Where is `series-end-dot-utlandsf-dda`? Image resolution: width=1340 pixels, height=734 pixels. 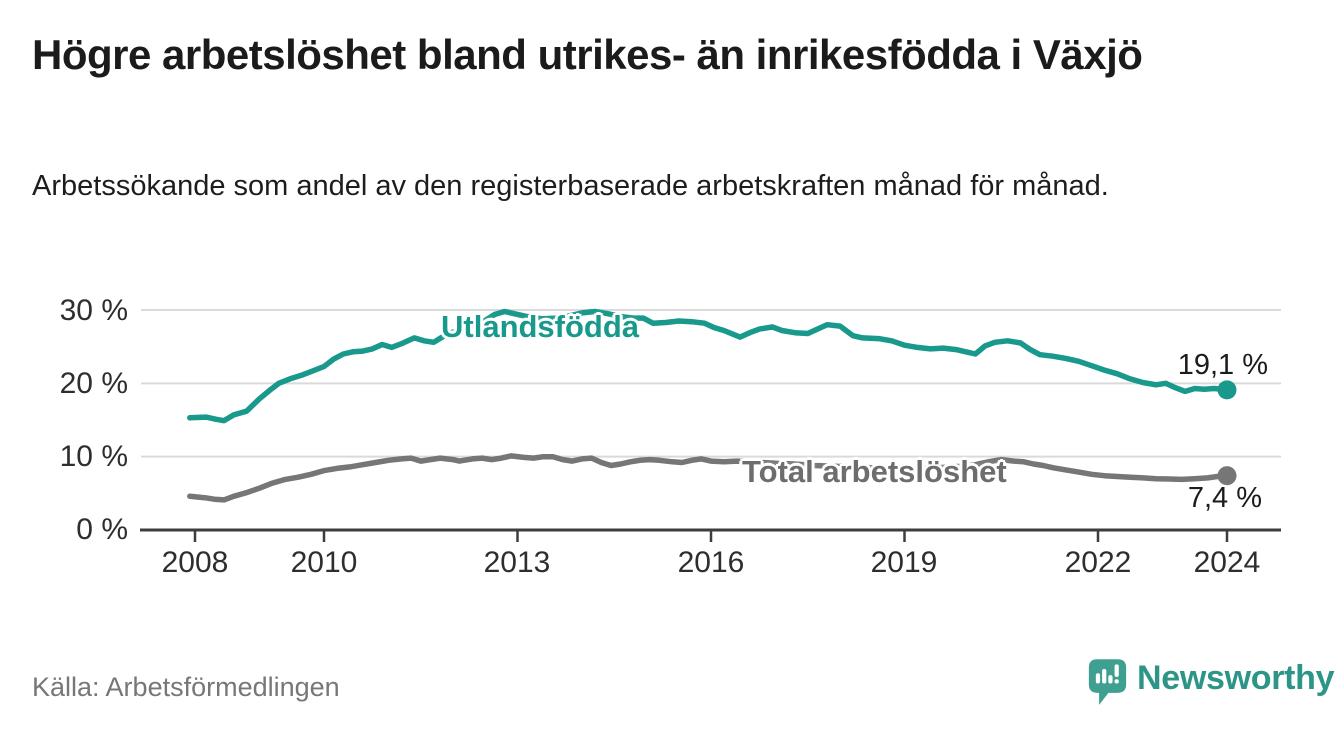
series-end-dot-utlandsf-dda is located at coordinates (1227, 390).